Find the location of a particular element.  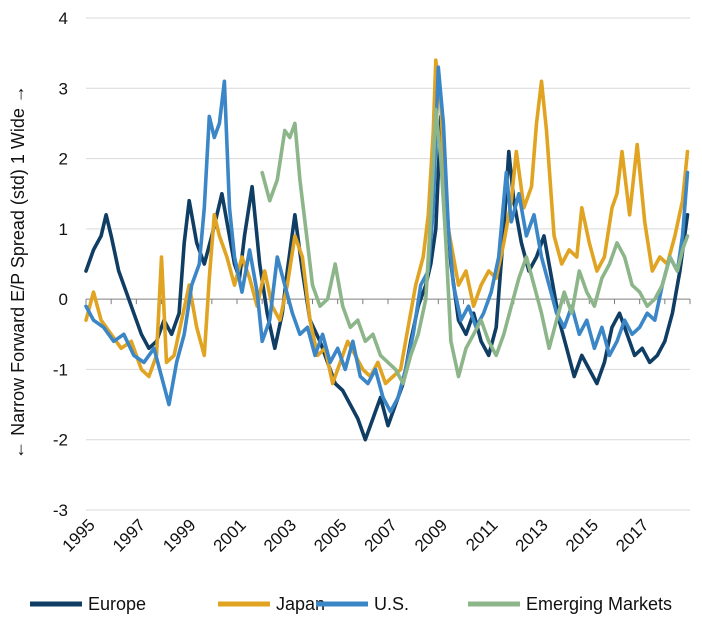

legend-label: Europe is located at coordinates (117, 604).